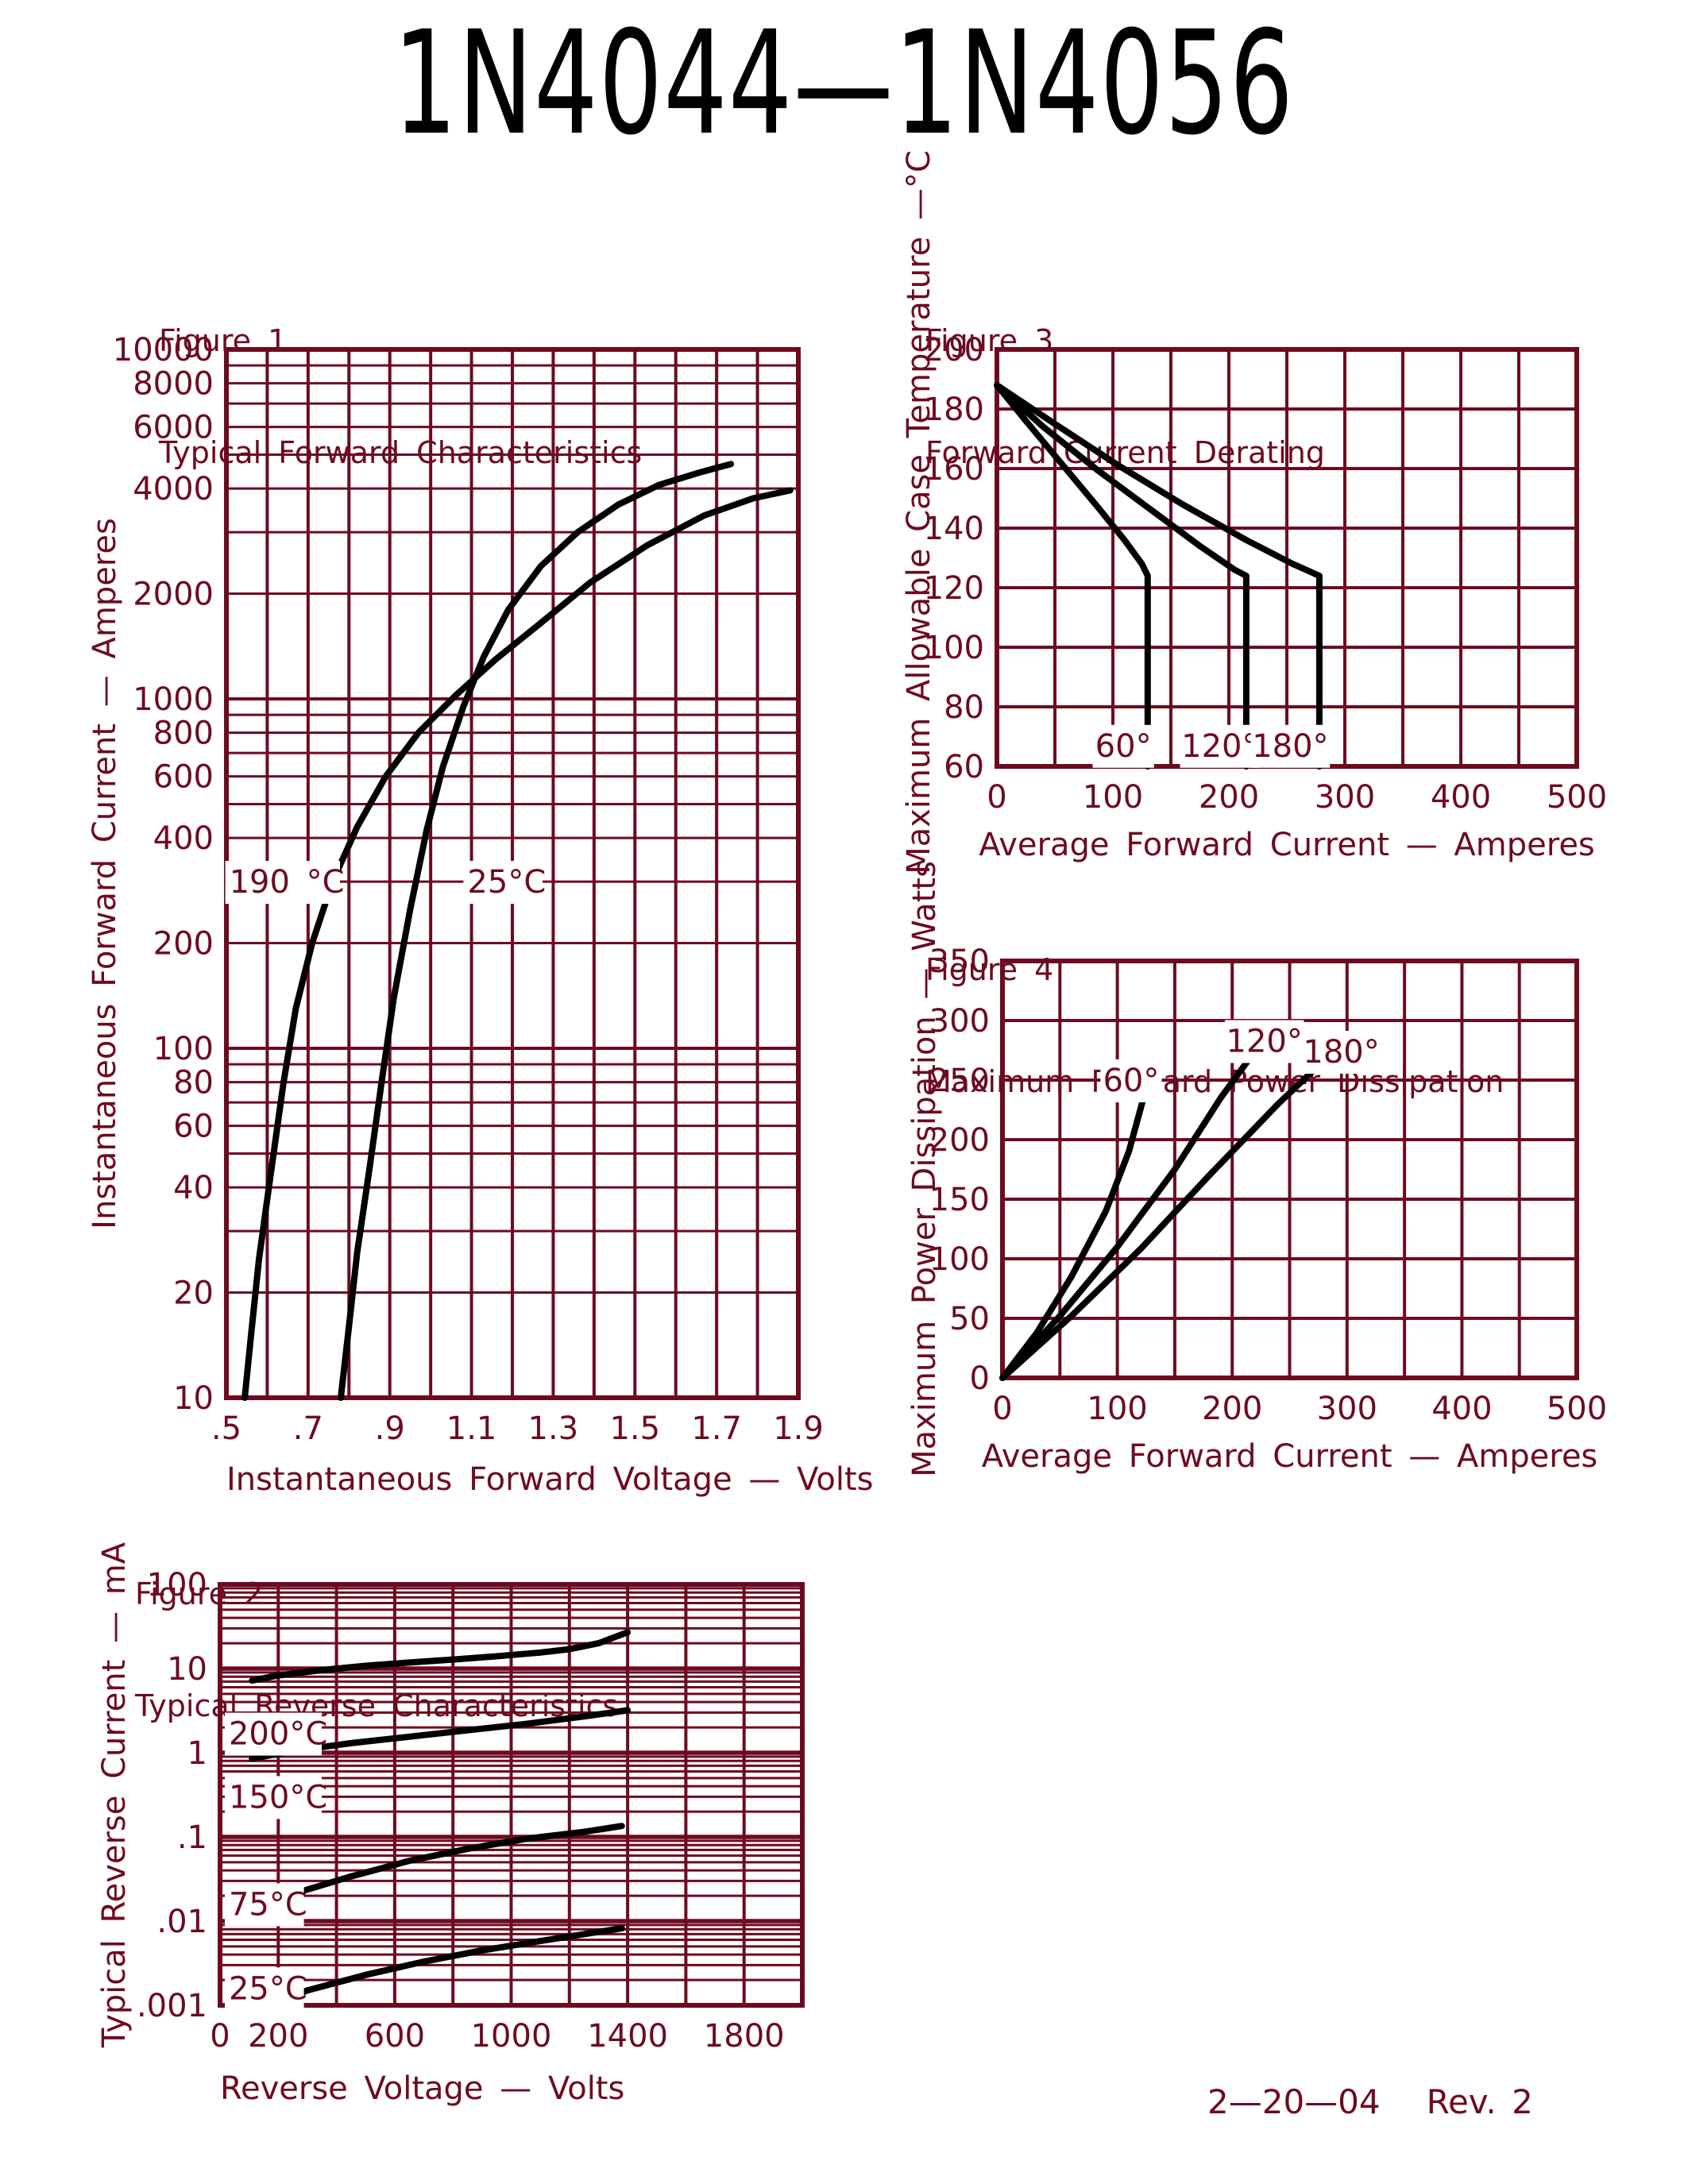 This screenshot has height=2184, width=1688. Describe the element at coordinates (308, 1428) in the screenshot. I see `figure-1-x-tick-label: .7` at that location.